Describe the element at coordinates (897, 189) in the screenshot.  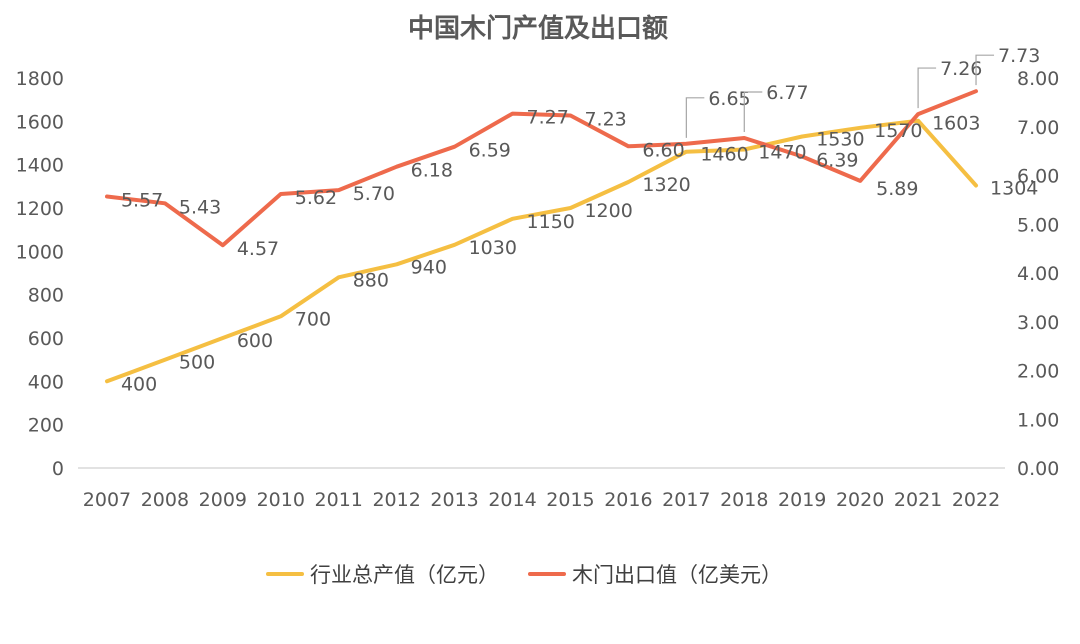
I see `data-label-exports: 5.89` at that location.